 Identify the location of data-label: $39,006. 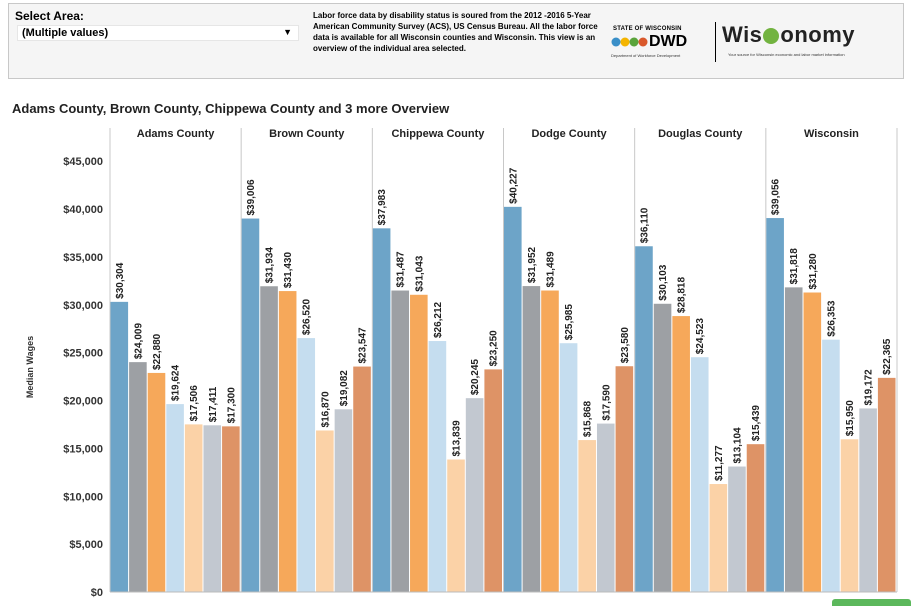
(251, 197).